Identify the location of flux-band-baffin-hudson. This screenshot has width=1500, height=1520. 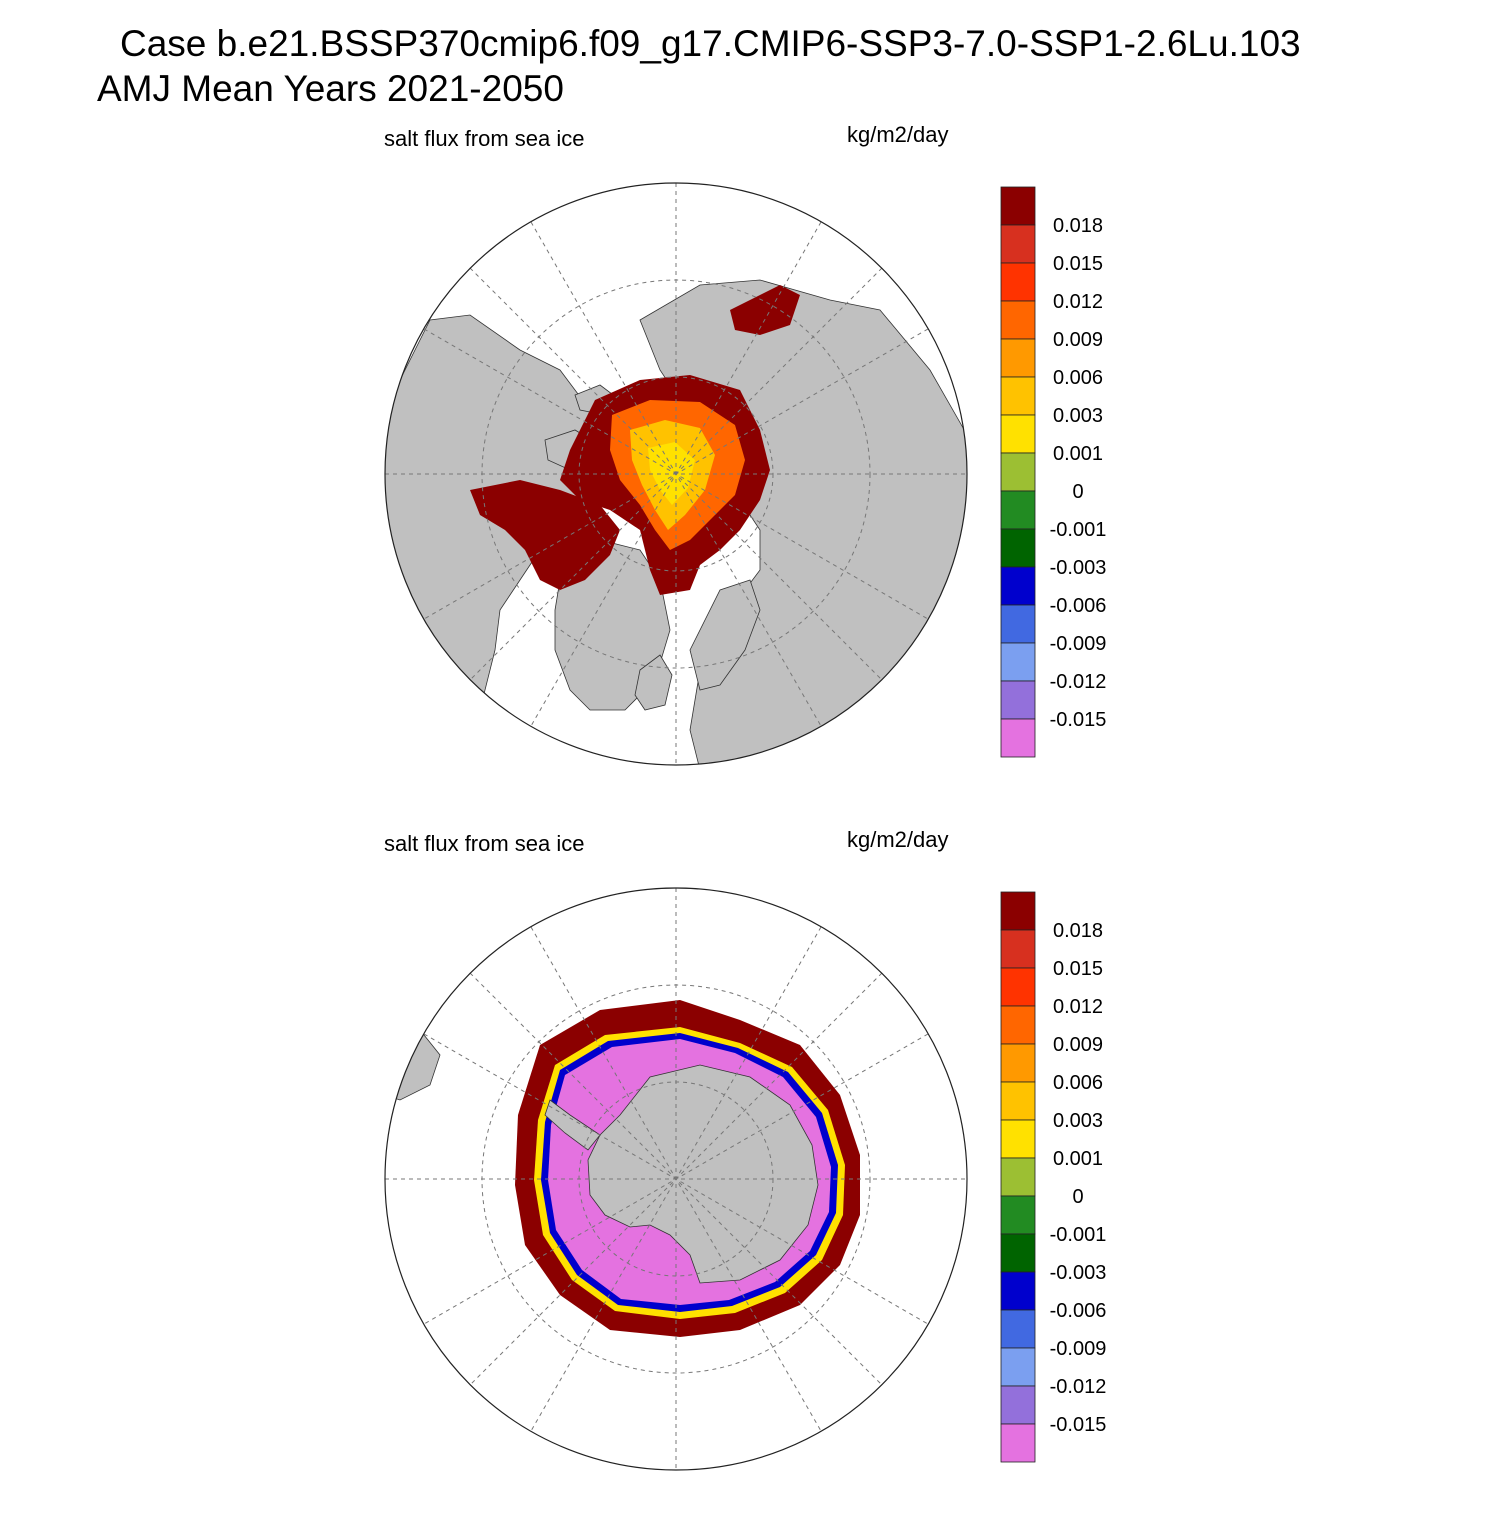
(545, 535).